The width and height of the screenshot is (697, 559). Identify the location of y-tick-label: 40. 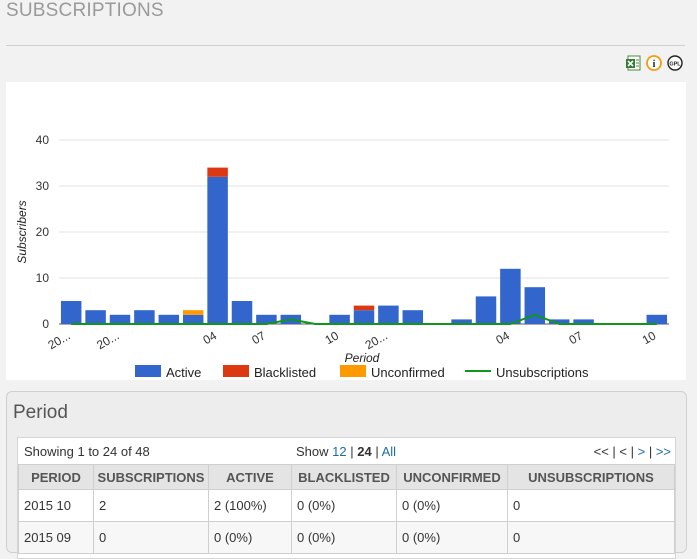
(43, 140).